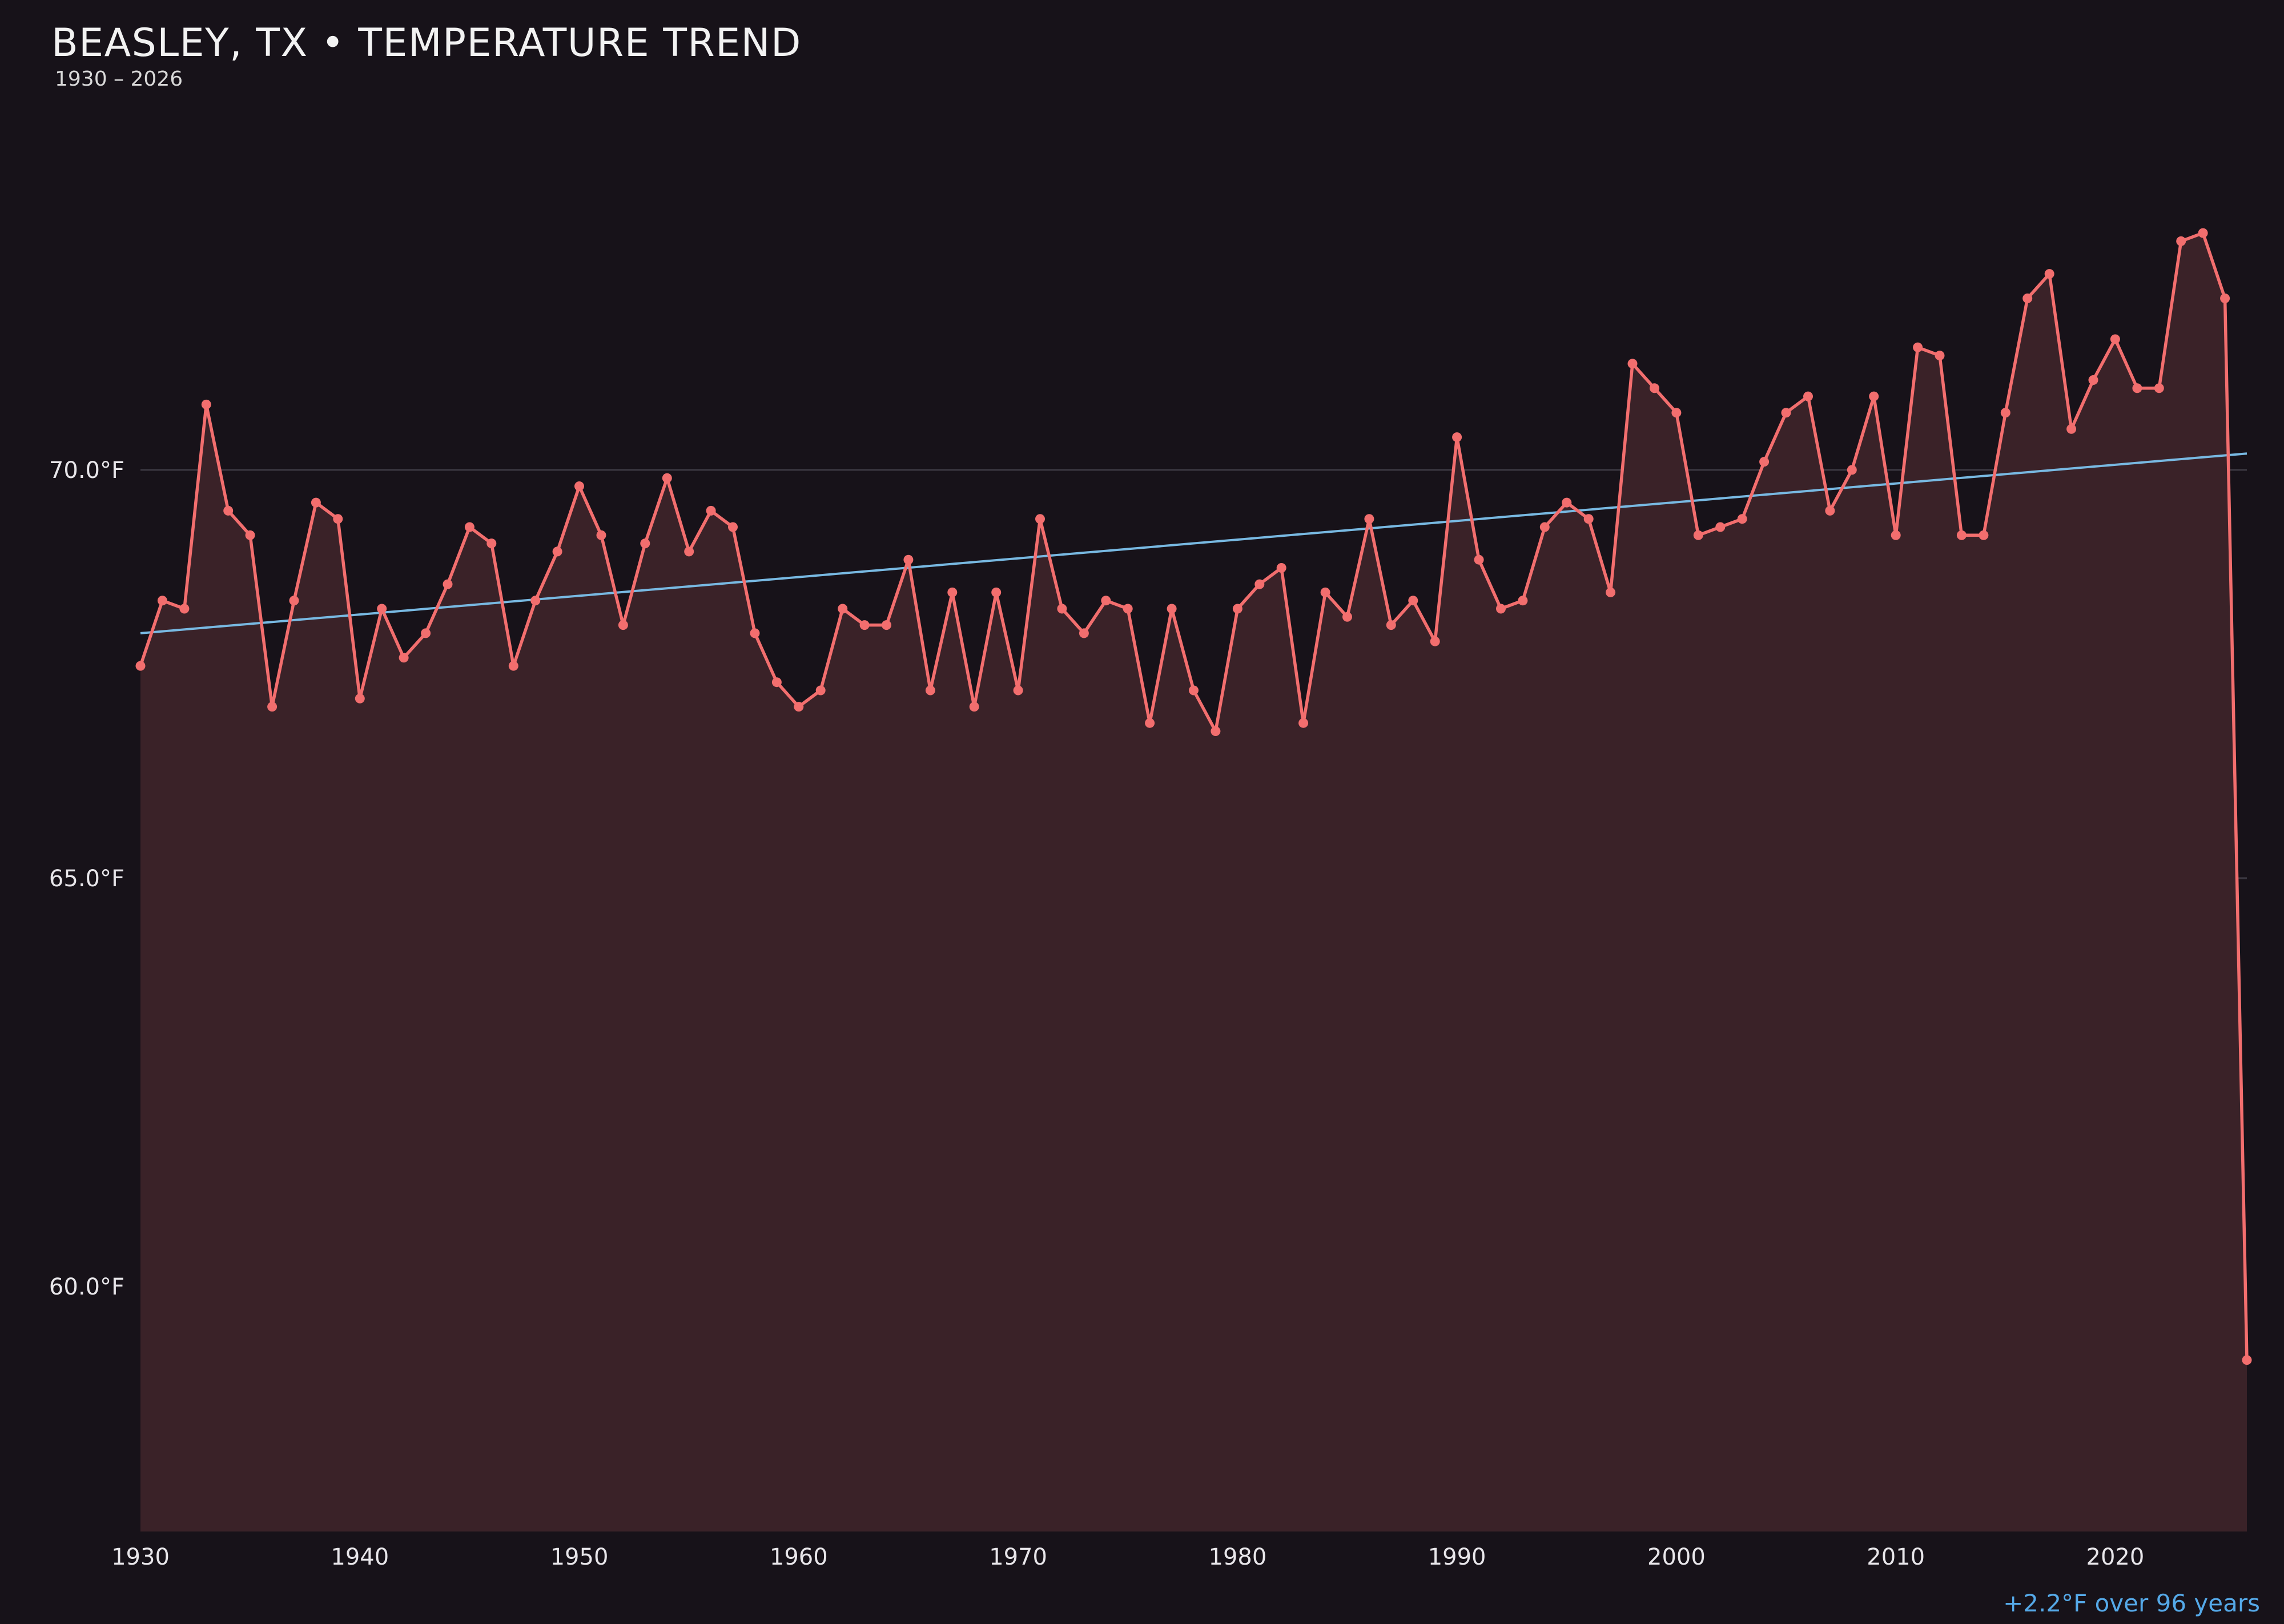 Image resolution: width=2284 pixels, height=1624 pixels. I want to click on data-point-1976, so click(1150, 723).